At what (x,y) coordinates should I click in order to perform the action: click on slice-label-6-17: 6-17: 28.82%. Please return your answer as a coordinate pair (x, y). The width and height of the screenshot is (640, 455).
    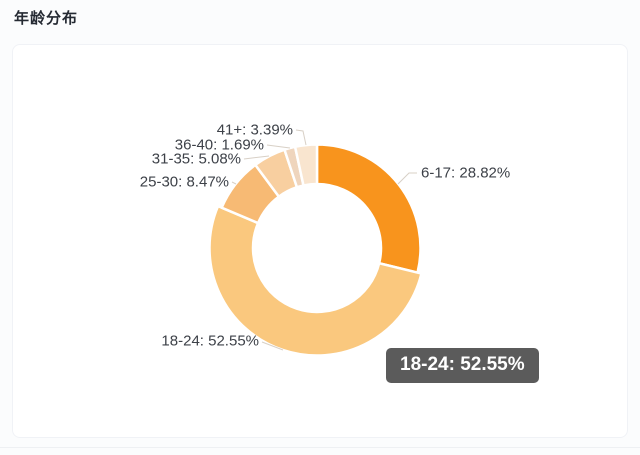
    Looking at the image, I should click on (465, 173).